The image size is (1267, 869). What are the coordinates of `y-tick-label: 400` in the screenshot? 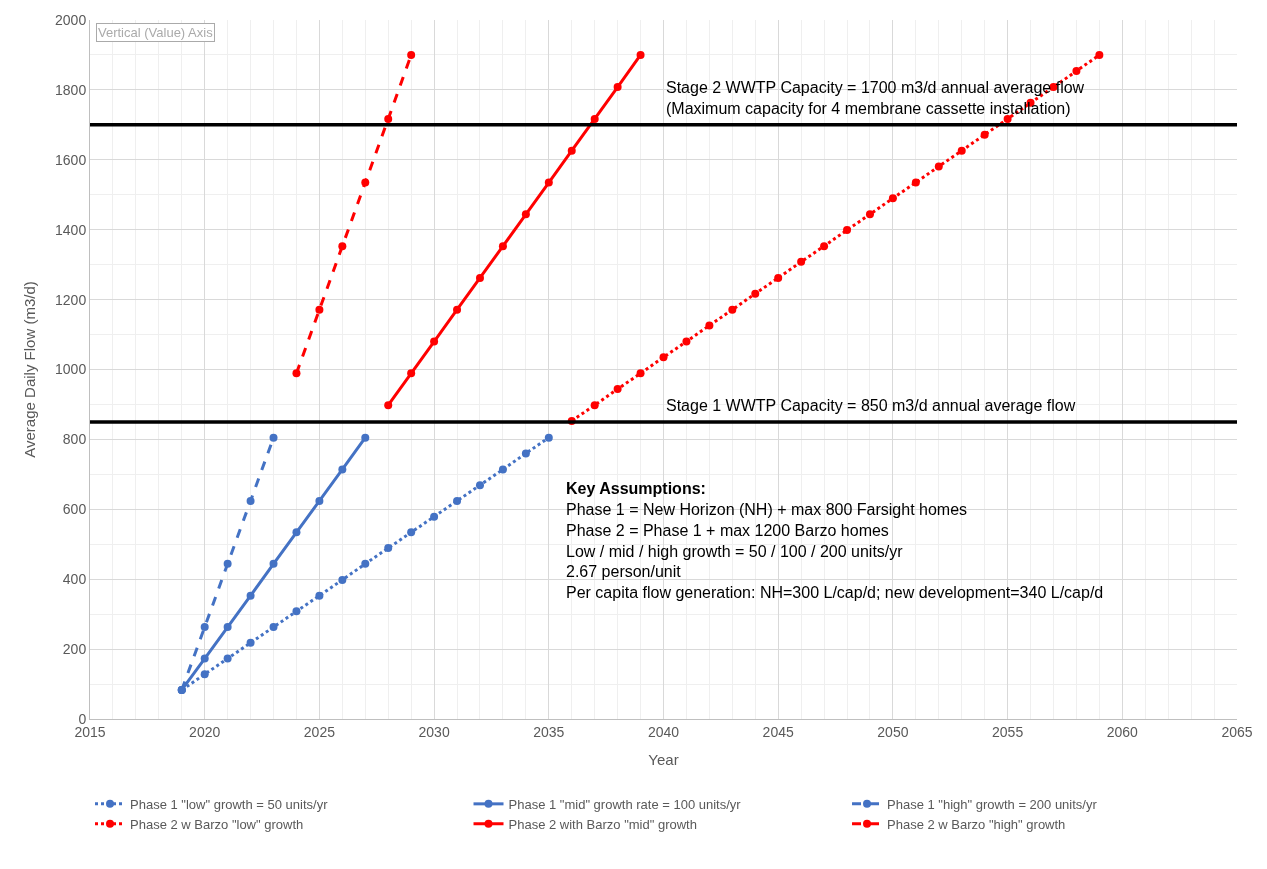 It's located at (74, 579).